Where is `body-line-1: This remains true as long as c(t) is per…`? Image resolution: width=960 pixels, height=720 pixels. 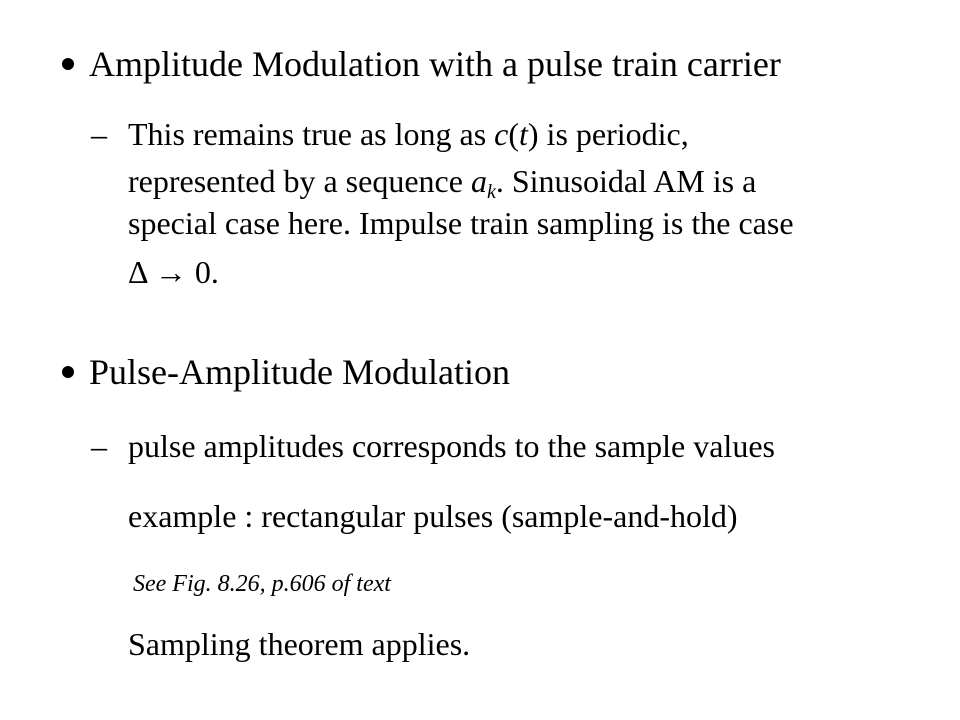 body-line-1: This remains true as long as c(t) is per… is located at coordinates (408, 134).